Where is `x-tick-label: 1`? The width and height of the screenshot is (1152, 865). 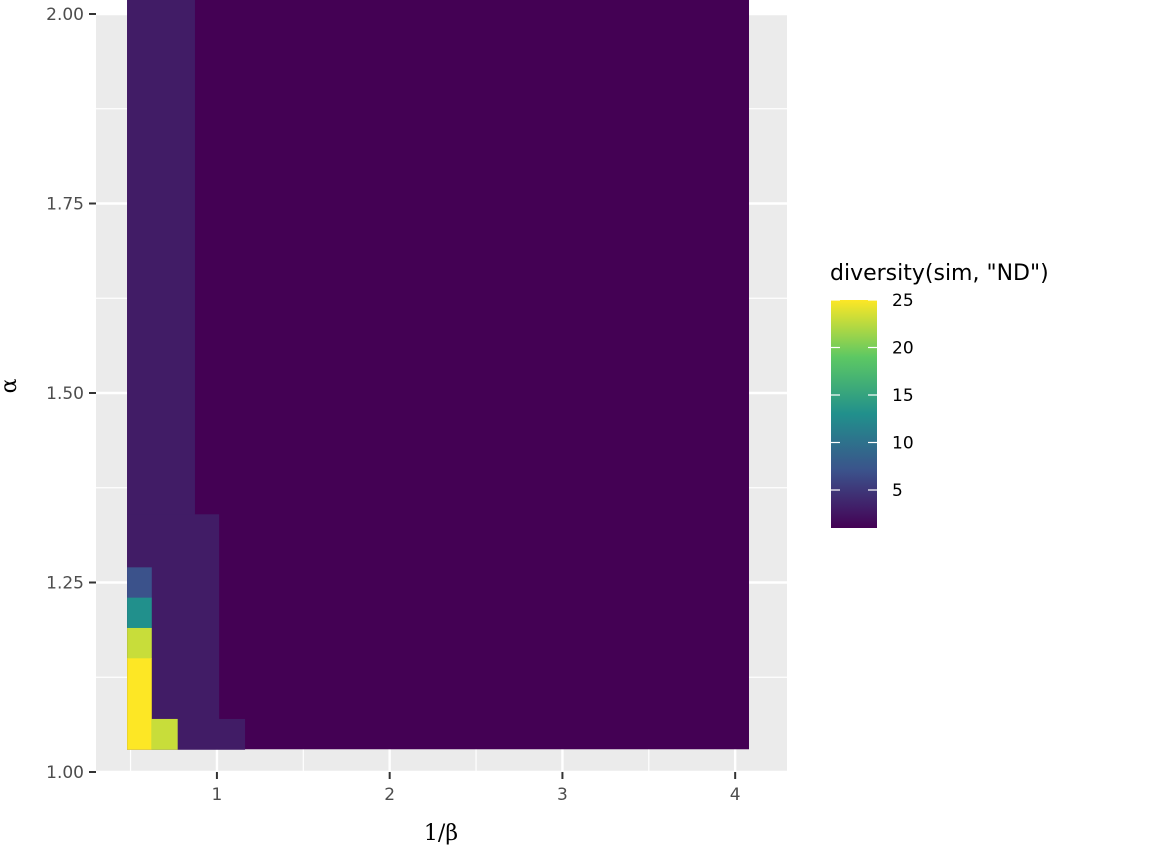
x-tick-label: 1 is located at coordinates (217, 795).